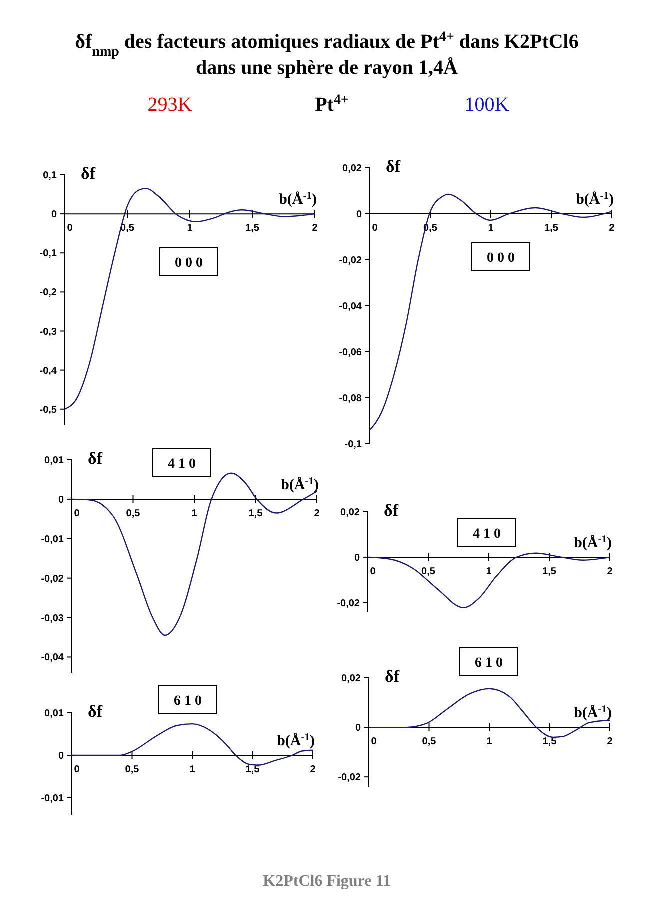  Describe the element at coordinates (487, 534) in the screenshot. I see `text: 4 1 0` at that location.